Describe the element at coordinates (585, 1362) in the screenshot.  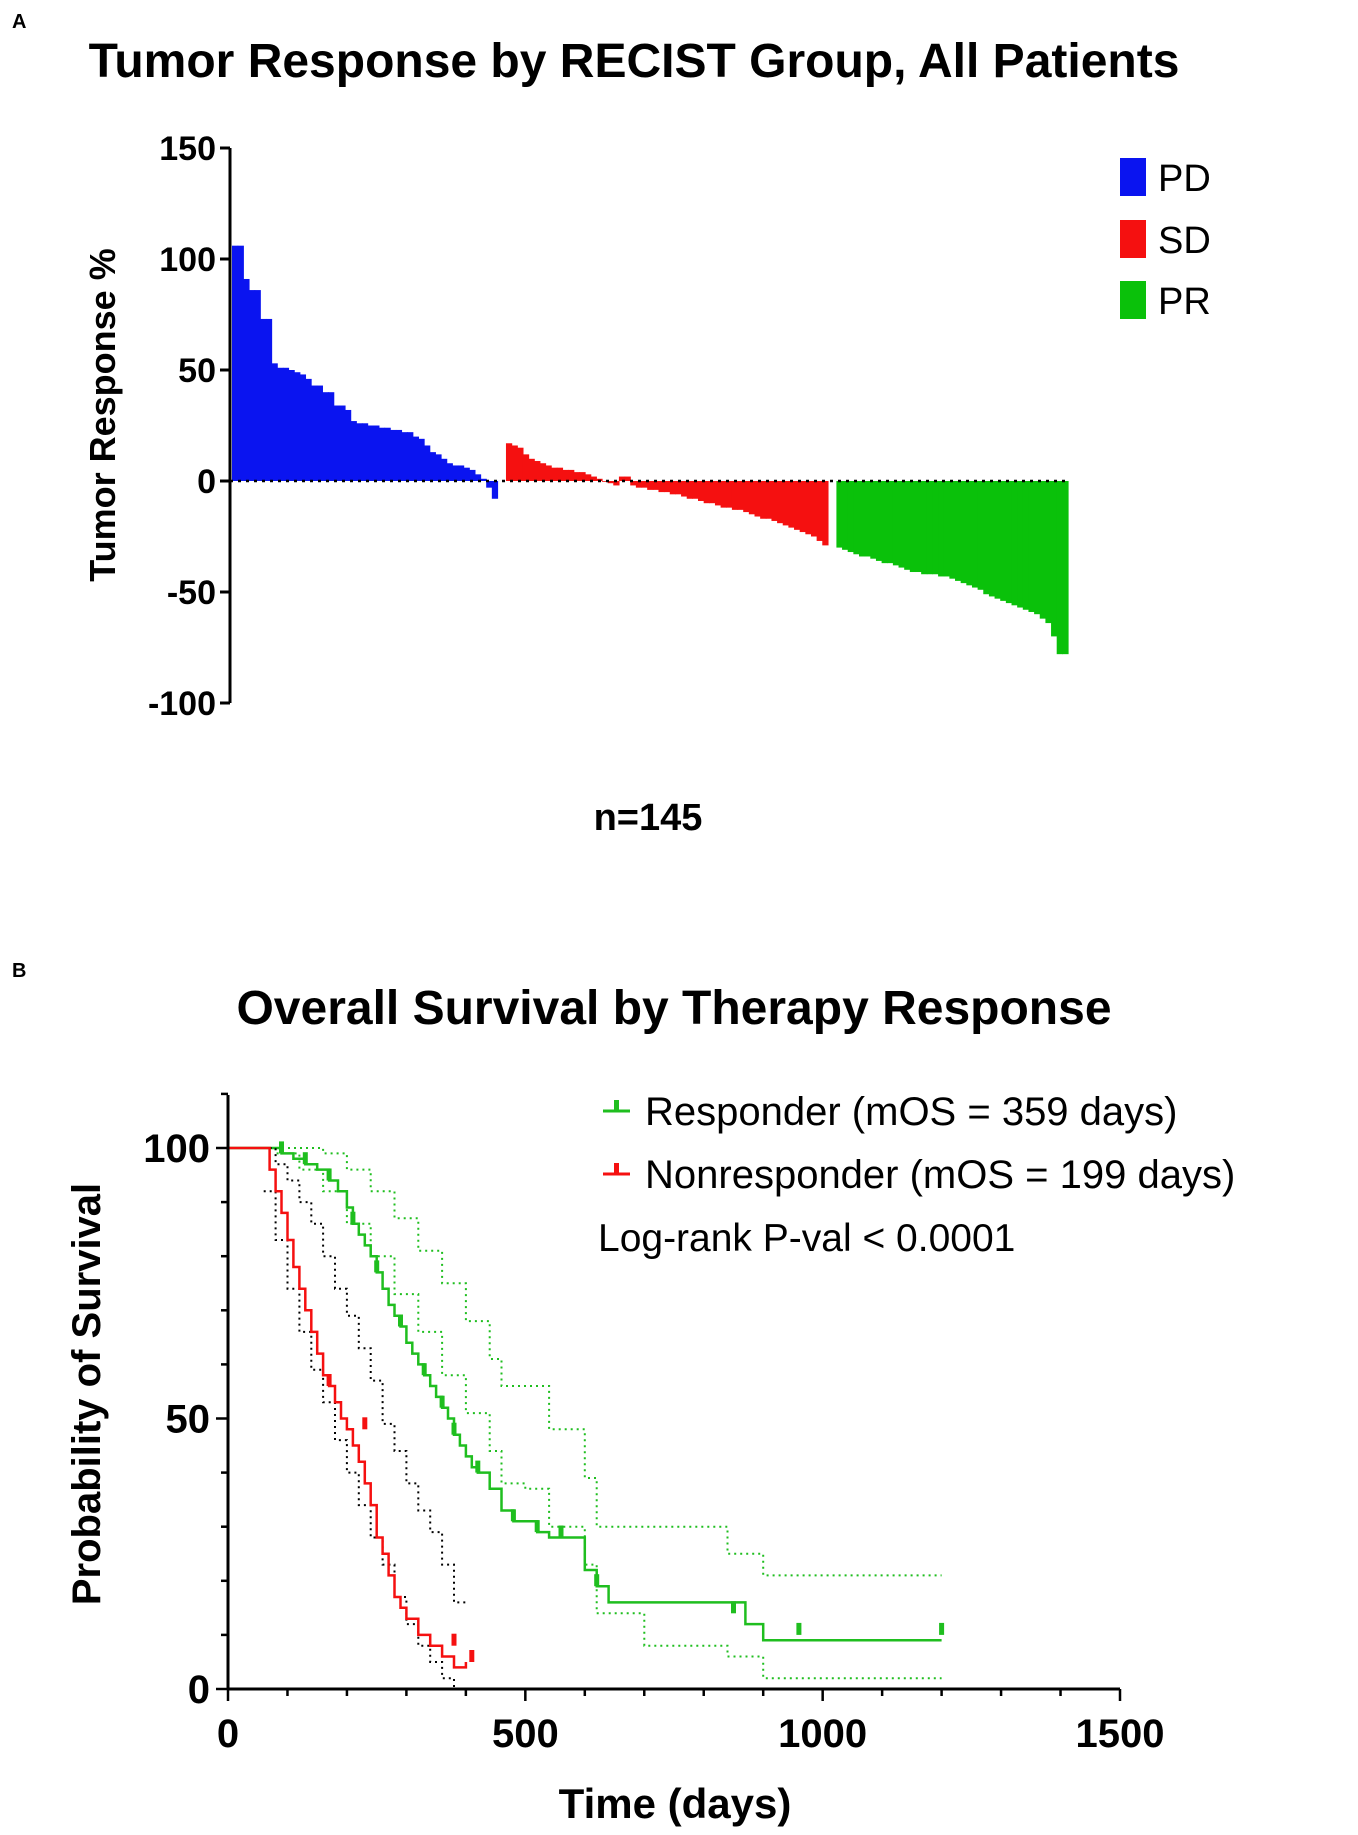
I see `responder-ci-upper` at that location.